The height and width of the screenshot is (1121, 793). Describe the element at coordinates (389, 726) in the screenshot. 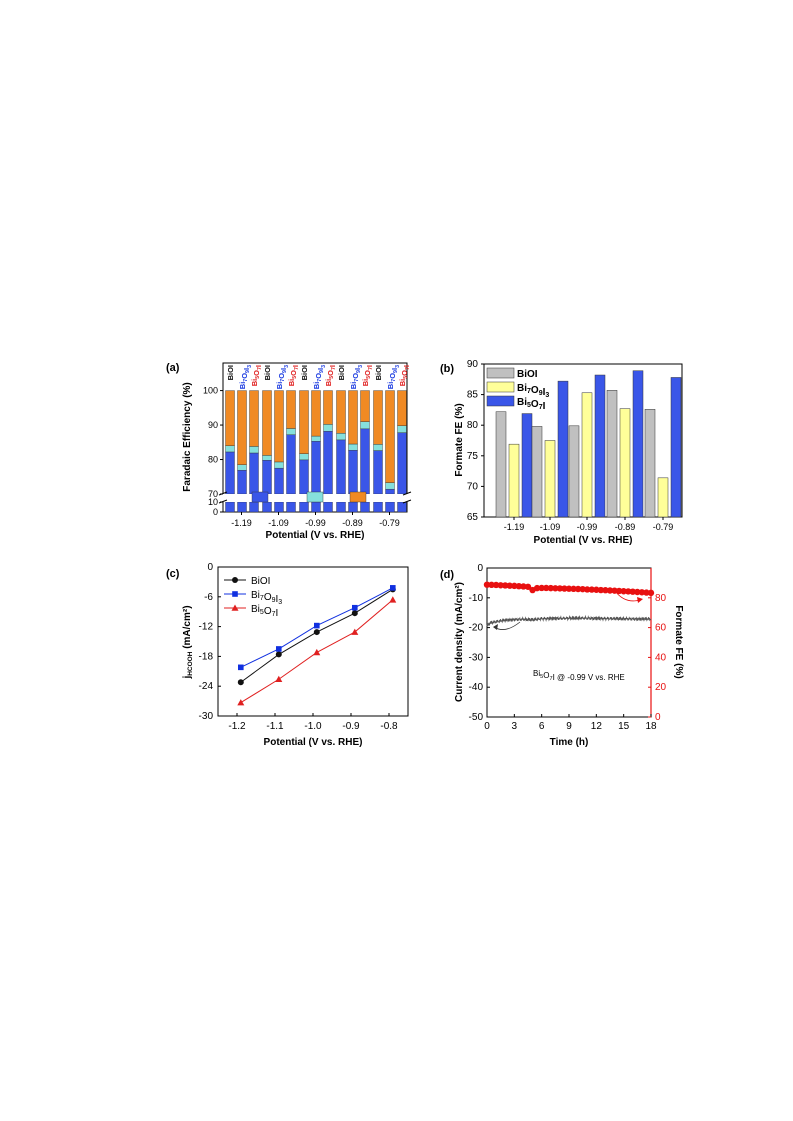

I see `x-tick-label: -0.8` at that location.